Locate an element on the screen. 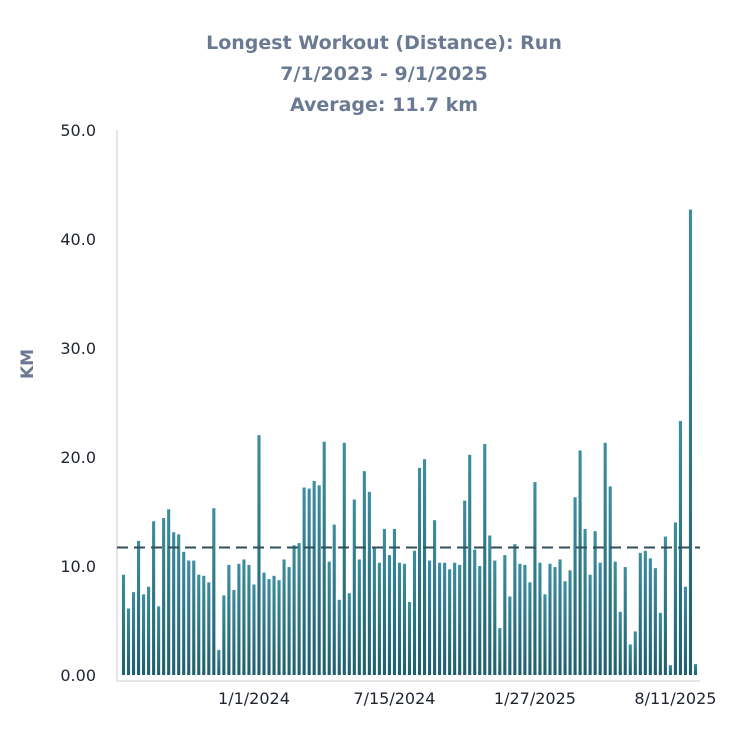 The width and height of the screenshot is (748, 746). x-ticks: 1/1/2024 7/15/2024 1/27/2025 8/11/2025 is located at coordinates (467, 698).